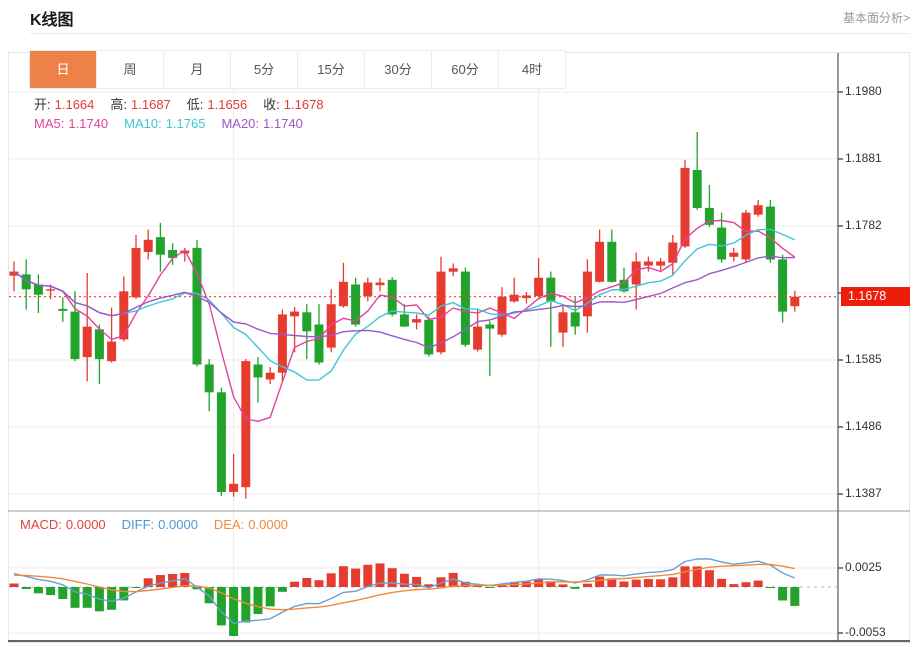 The height and width of the screenshot is (647, 917). Describe the element at coordinates (875, 296) in the screenshot. I see `current-price-tag: 1.1678` at that location.